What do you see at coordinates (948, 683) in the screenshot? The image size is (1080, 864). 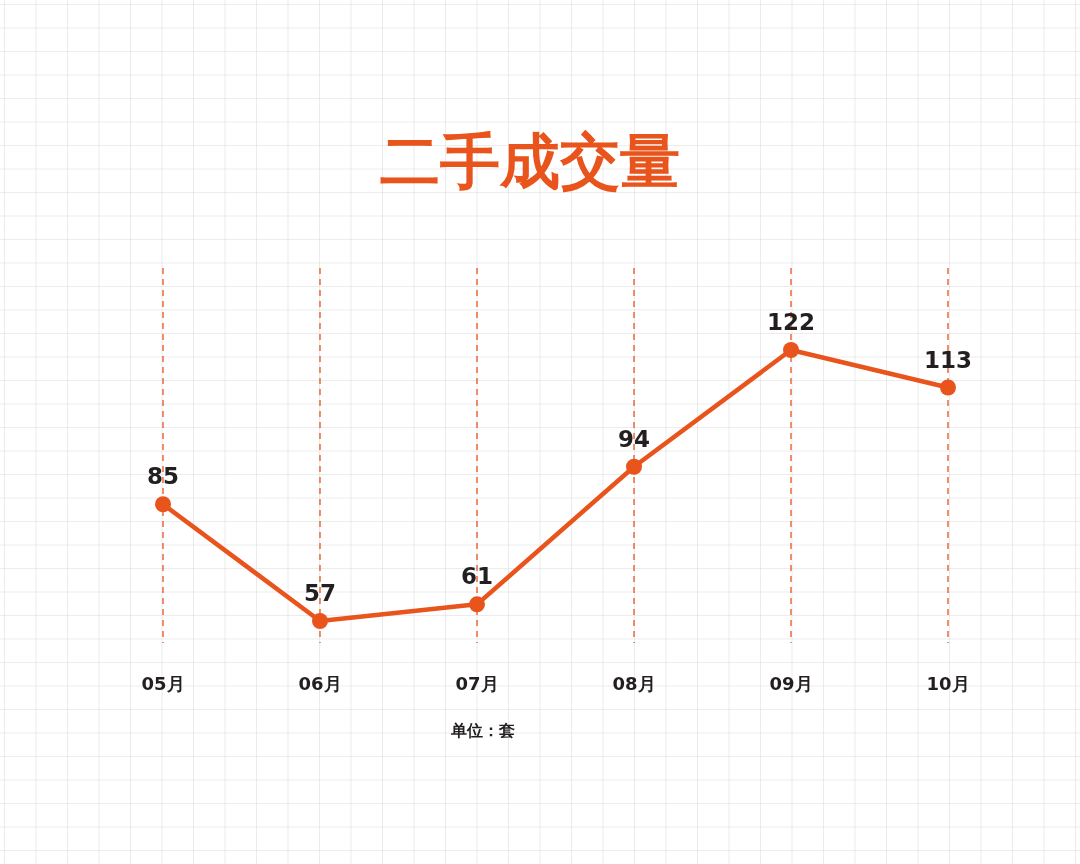 I see `x-tick-label: 10月` at bounding box center [948, 683].